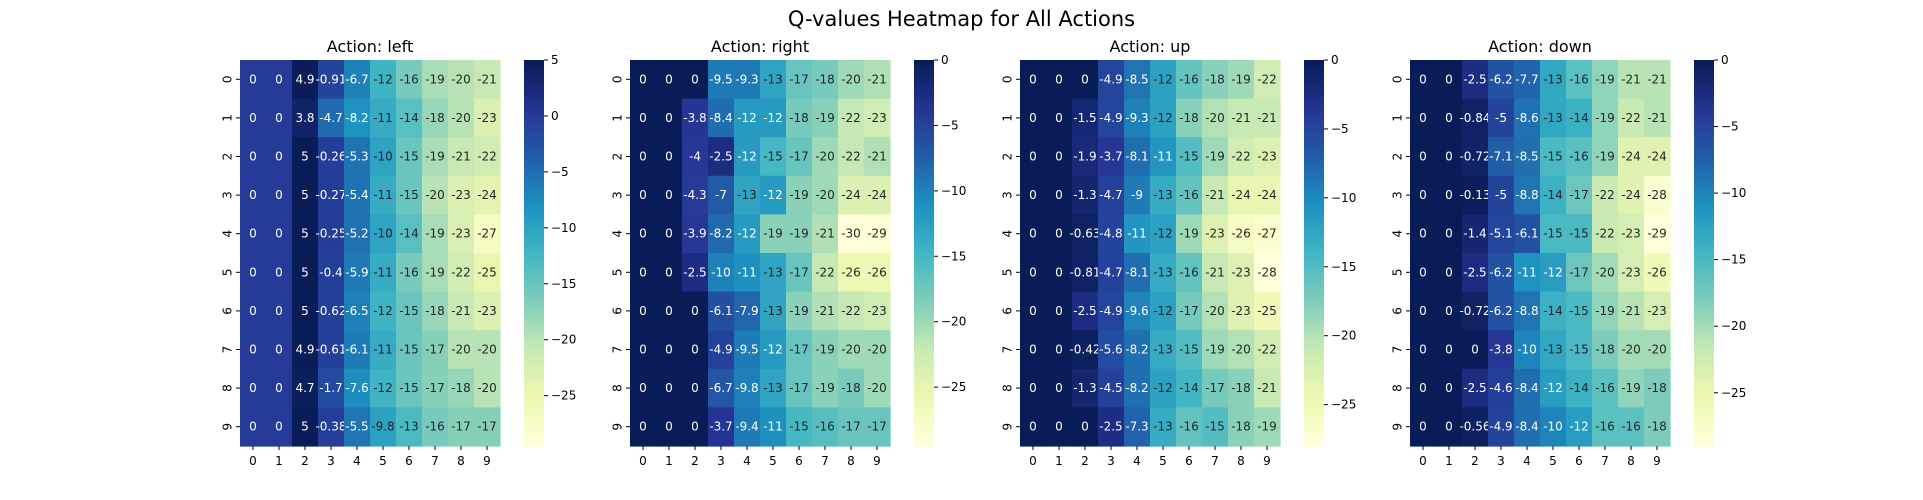 Image resolution: width=1923 pixels, height=500 pixels. I want to click on cell-annotation: -25, so click(1267, 311).